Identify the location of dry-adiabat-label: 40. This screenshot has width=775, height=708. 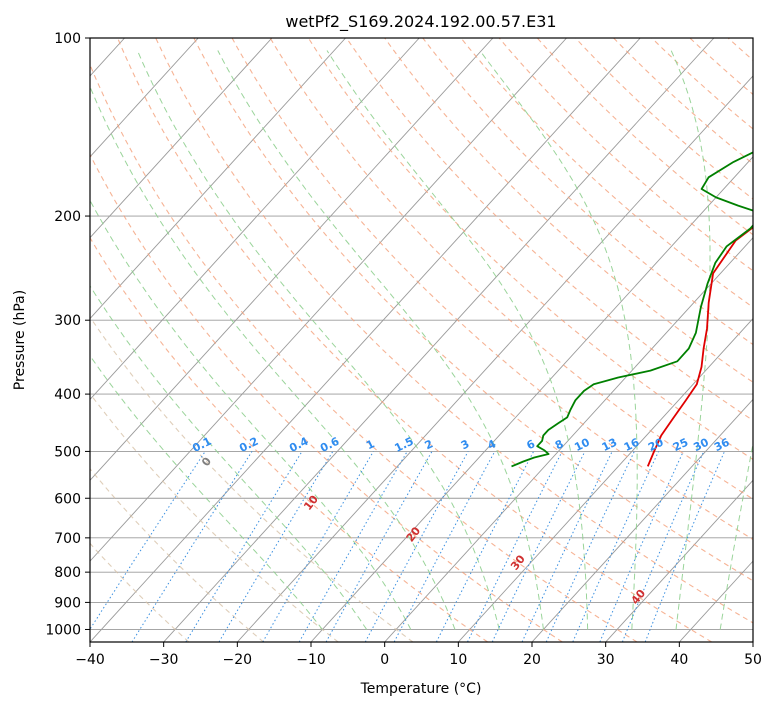
(638, 597).